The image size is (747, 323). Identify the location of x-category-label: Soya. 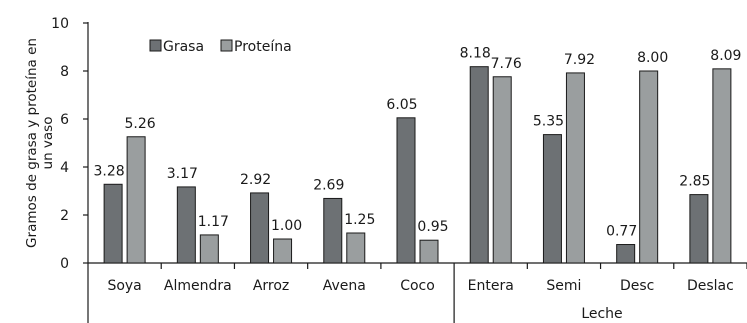
(124, 286).